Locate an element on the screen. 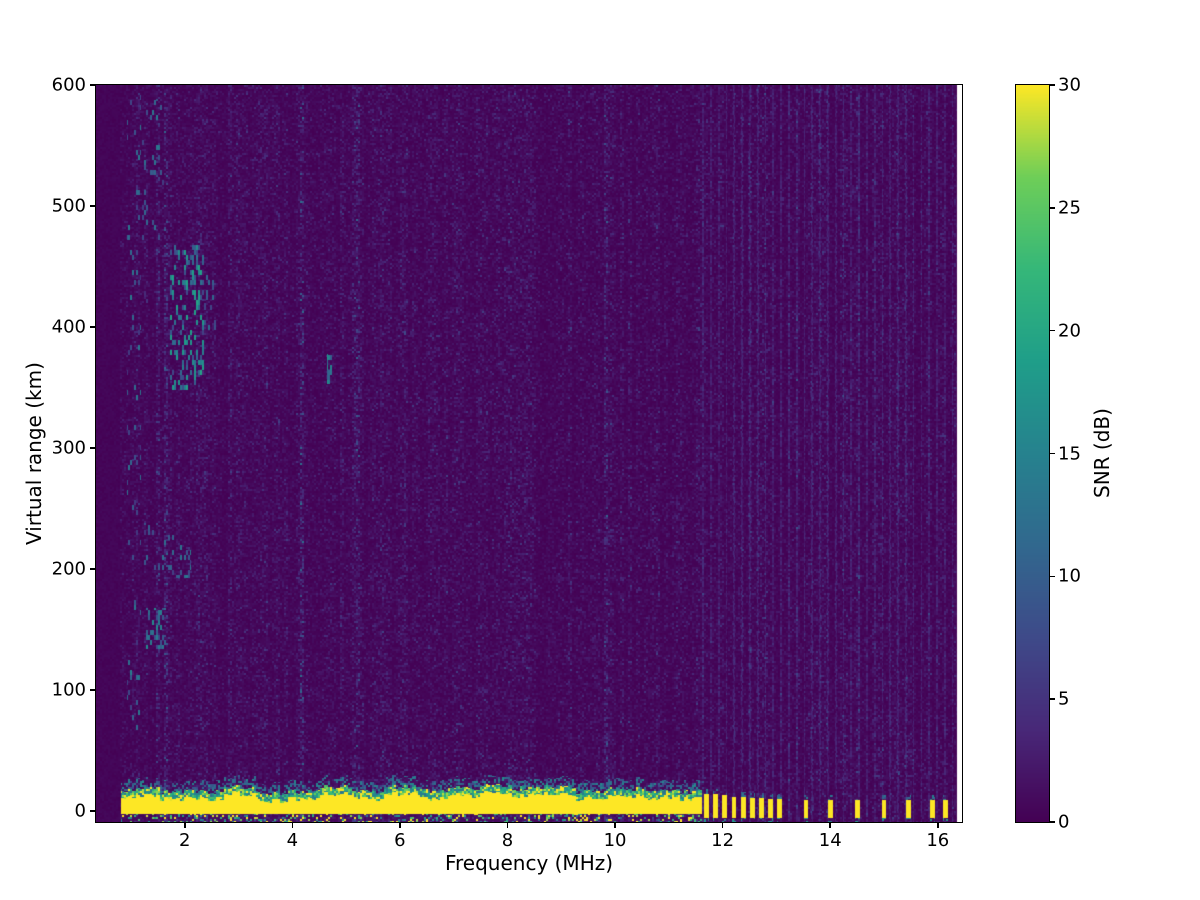 This screenshot has width=1200, height=900. y-tick-label: 300 is located at coordinates (68, 448).